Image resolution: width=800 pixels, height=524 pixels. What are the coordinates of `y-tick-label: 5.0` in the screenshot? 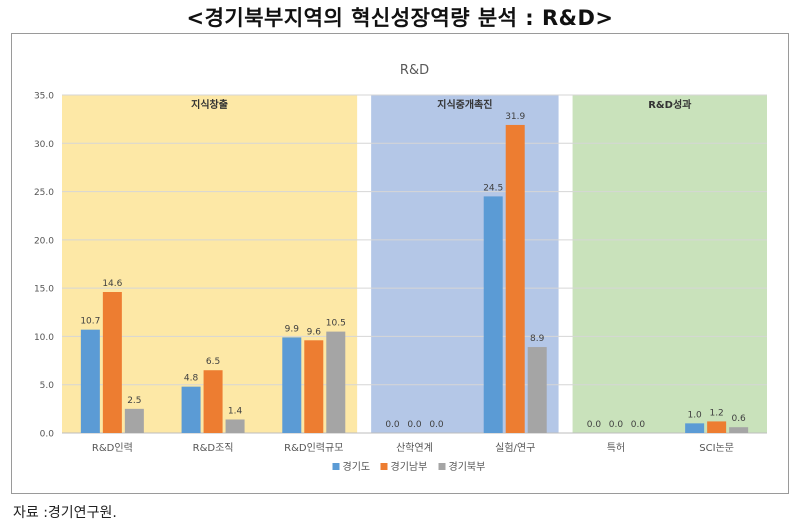 It's located at (47, 386).